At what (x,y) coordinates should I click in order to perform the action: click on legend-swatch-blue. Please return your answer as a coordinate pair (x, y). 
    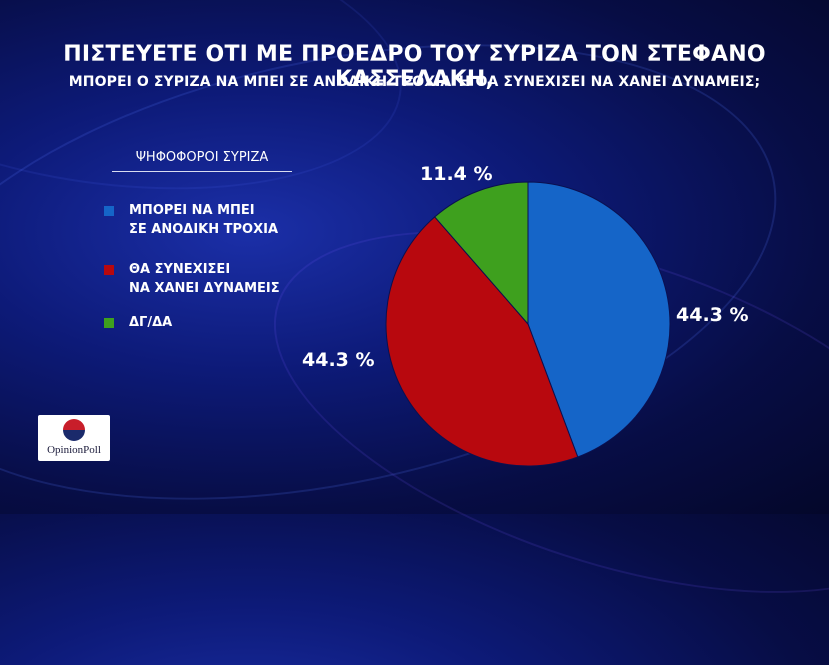
    Looking at the image, I should click on (109, 211).